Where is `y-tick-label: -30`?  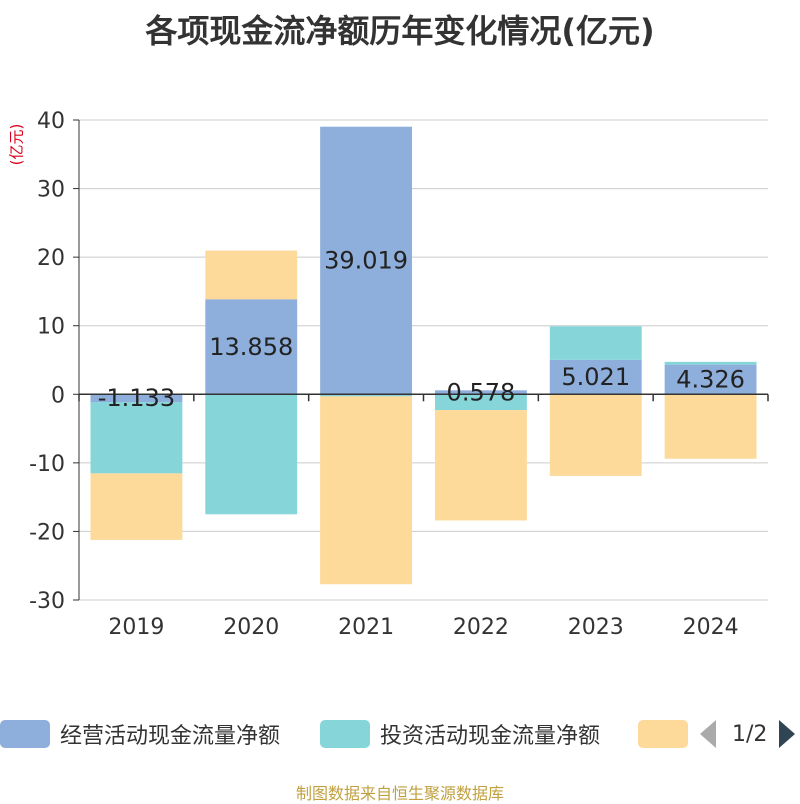 y-tick-label: -30 is located at coordinates (47, 601).